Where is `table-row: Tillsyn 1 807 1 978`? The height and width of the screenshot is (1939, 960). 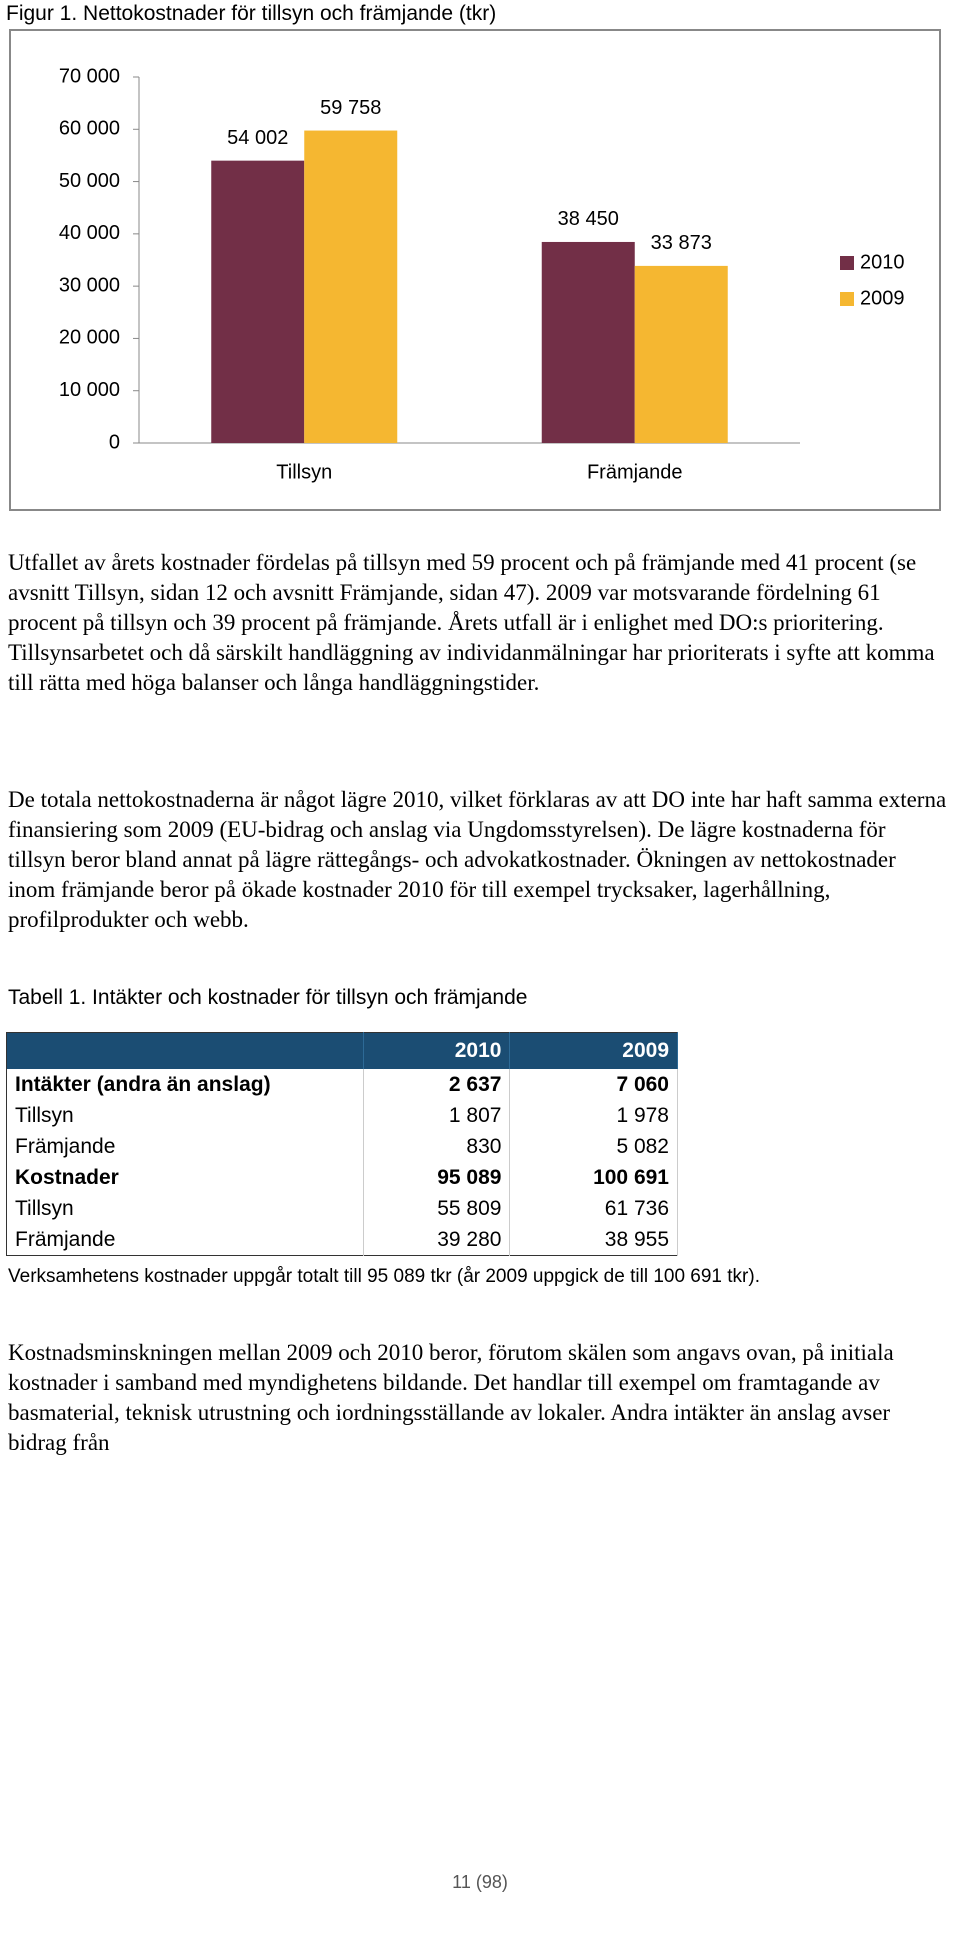
table-row: Tillsyn 1 807 1 978 is located at coordinates (342, 1115).